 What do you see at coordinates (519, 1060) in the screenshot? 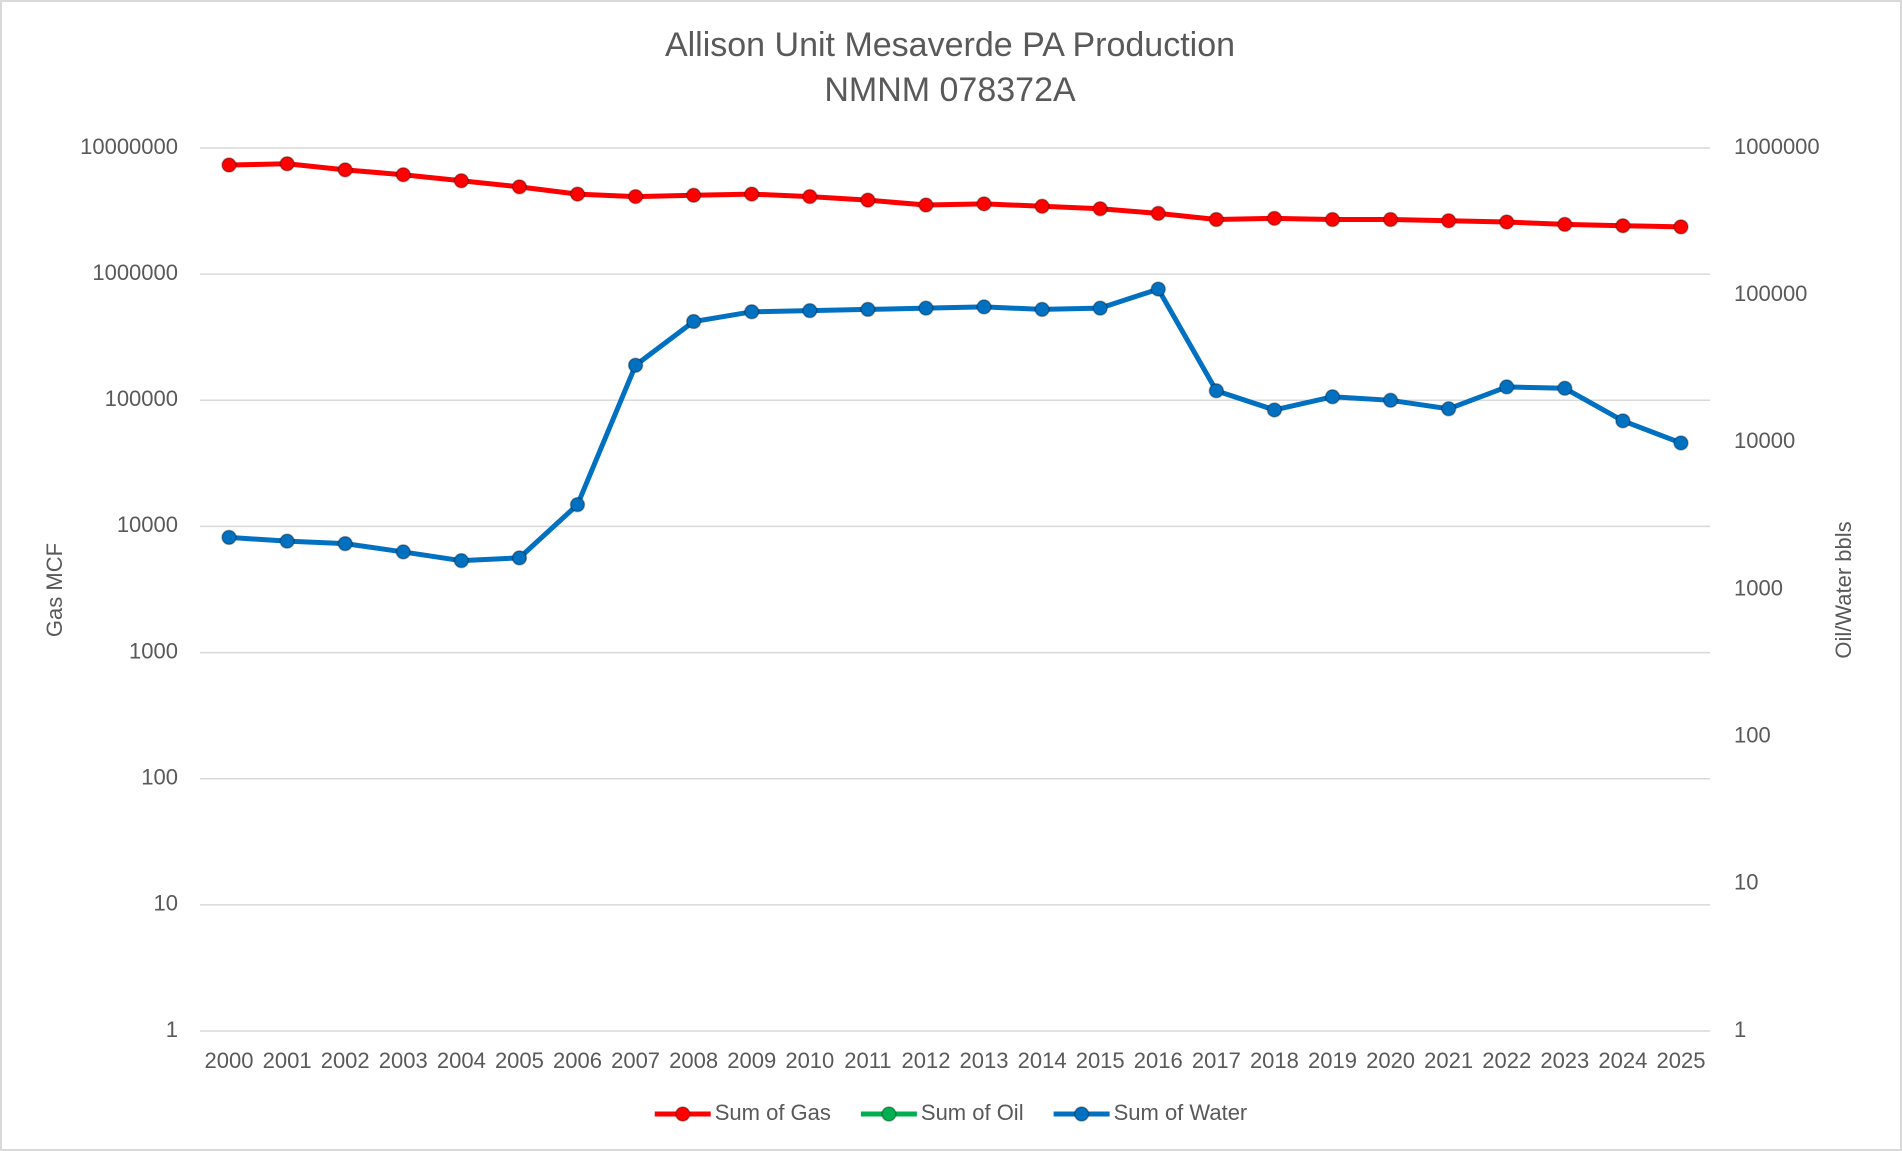
I see `x-tick-label: 2005` at bounding box center [519, 1060].